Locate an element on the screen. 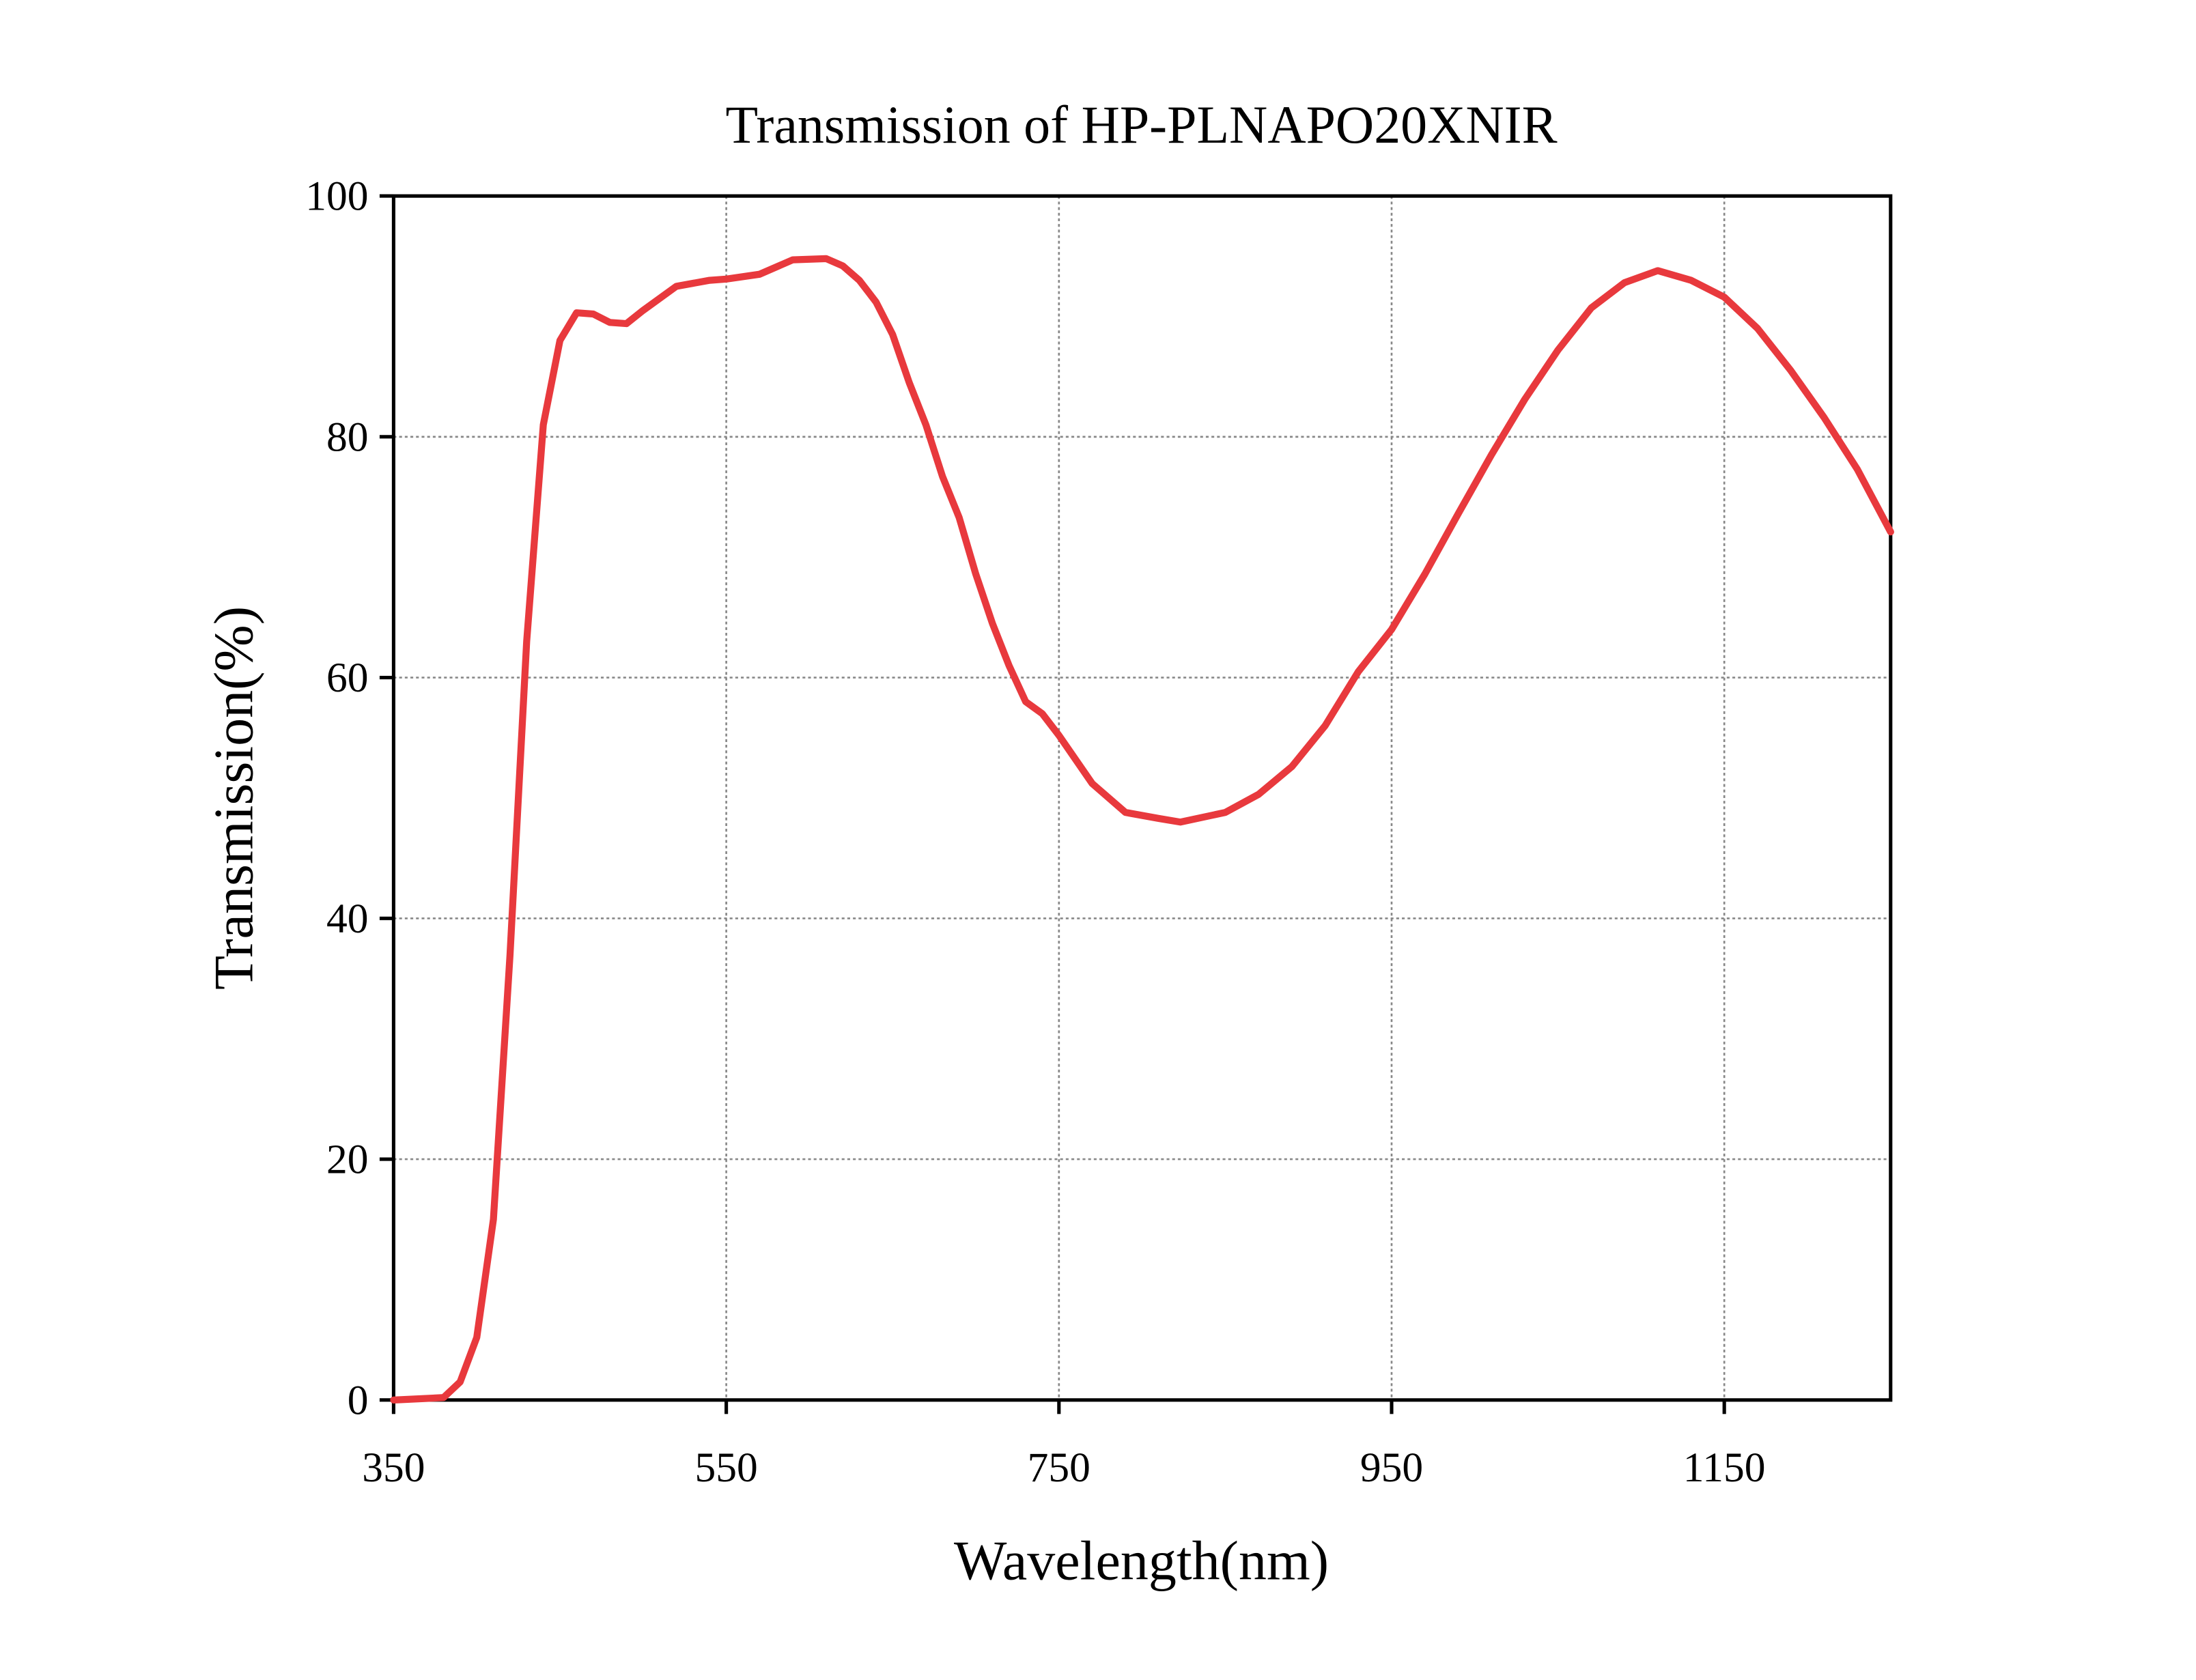 The image size is (2196, 1680). x-tick-label: 950 is located at coordinates (1391, 1467).